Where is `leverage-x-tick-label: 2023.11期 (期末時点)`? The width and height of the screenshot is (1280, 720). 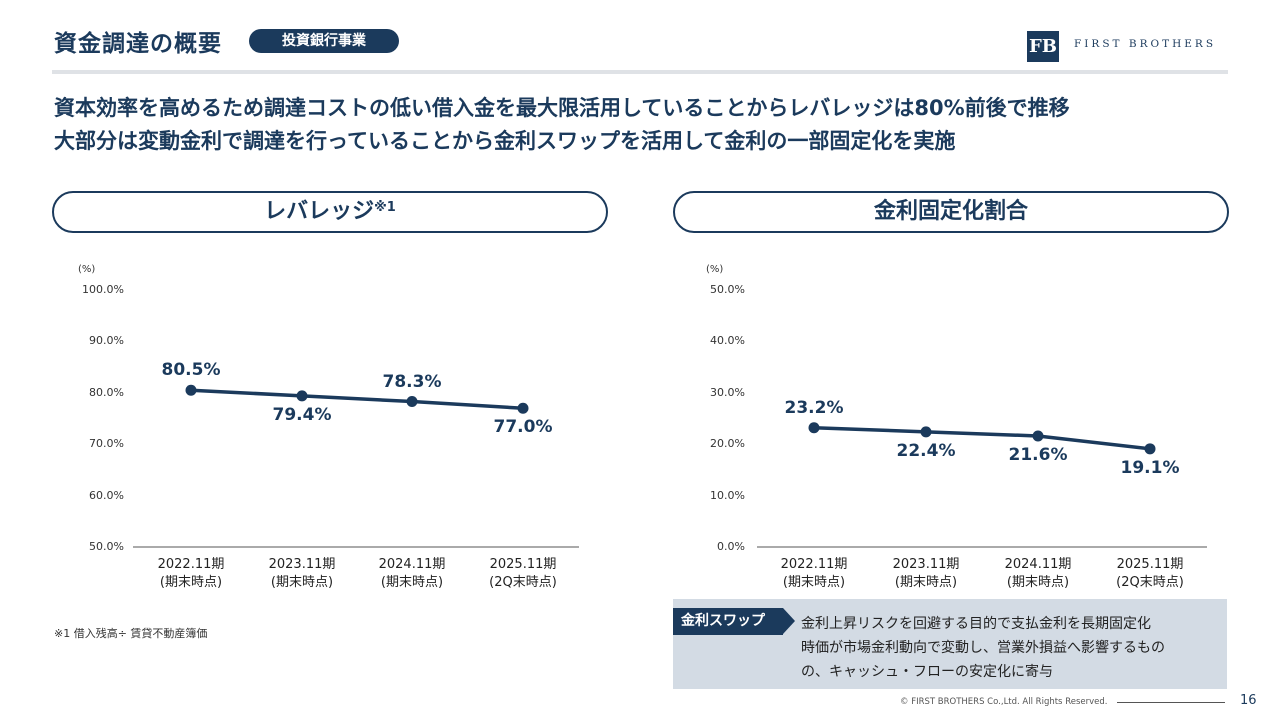
leverage-x-tick-label: 2023.11期 (期末時点) is located at coordinates (302, 574).